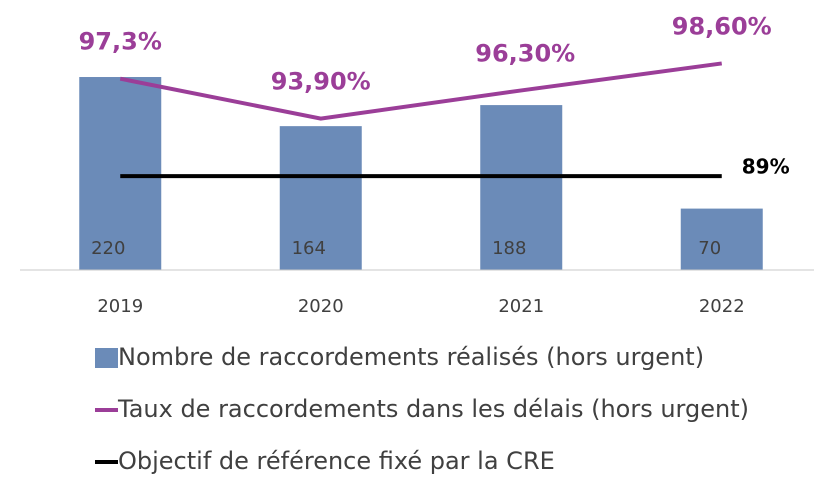 The image size is (814, 480). What do you see at coordinates (421, 91) in the screenshot?
I see `line` at bounding box center [421, 91].